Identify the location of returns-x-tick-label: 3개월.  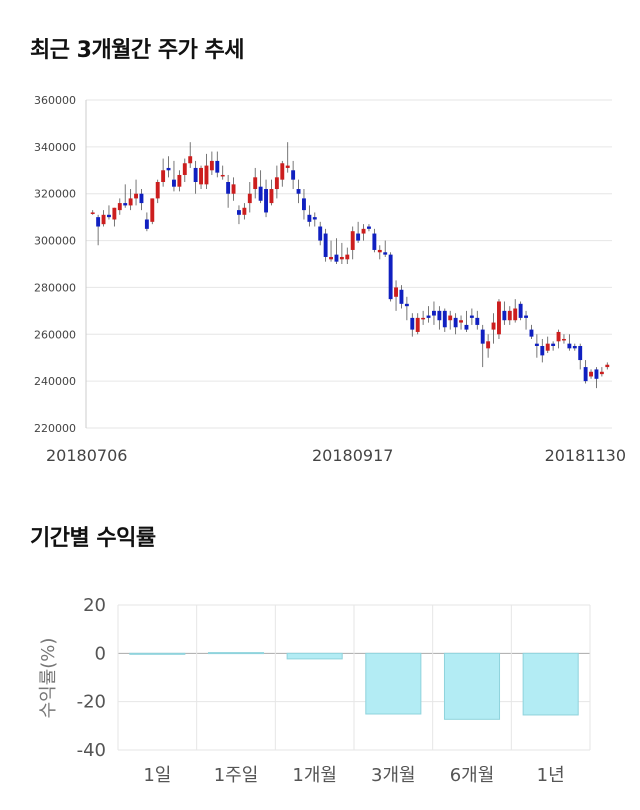
(393, 775).